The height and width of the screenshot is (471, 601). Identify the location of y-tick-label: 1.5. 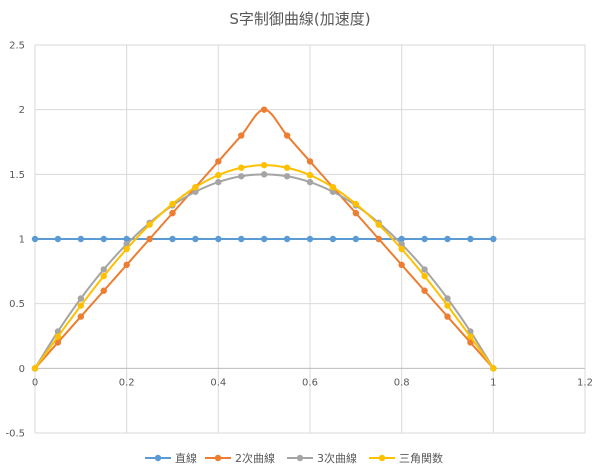
(17, 175).